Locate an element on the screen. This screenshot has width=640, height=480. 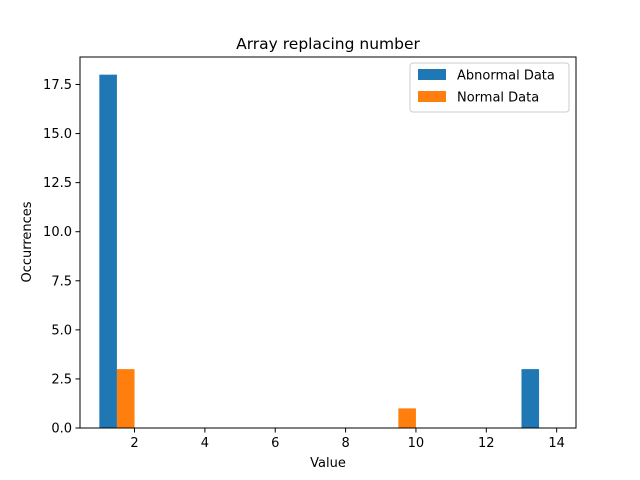
x-tick-label: 12 is located at coordinates (486, 443).